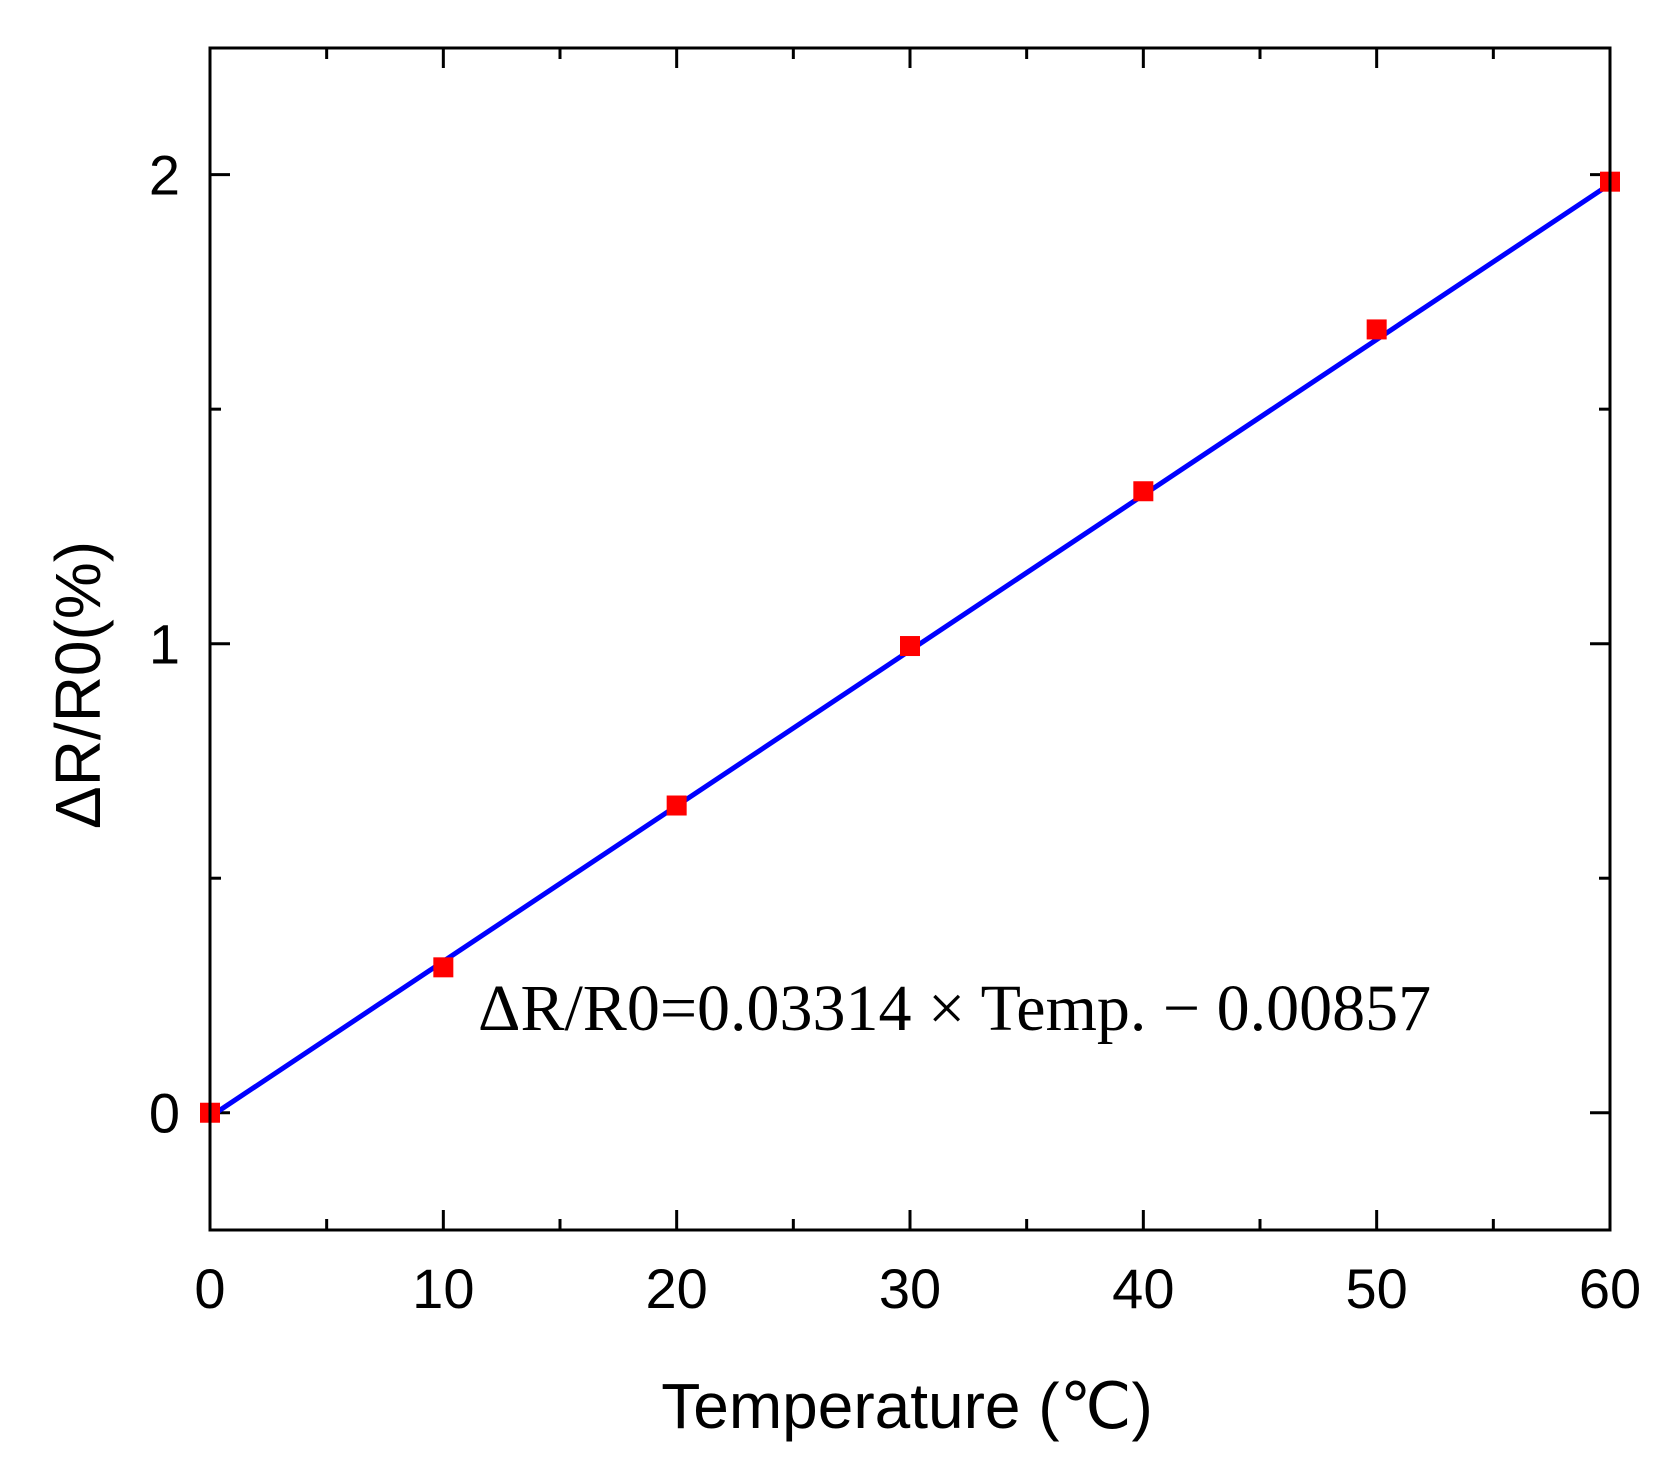 The image size is (1662, 1470). What do you see at coordinates (1377, 1288) in the screenshot?
I see `x-tick-label: 50` at bounding box center [1377, 1288].